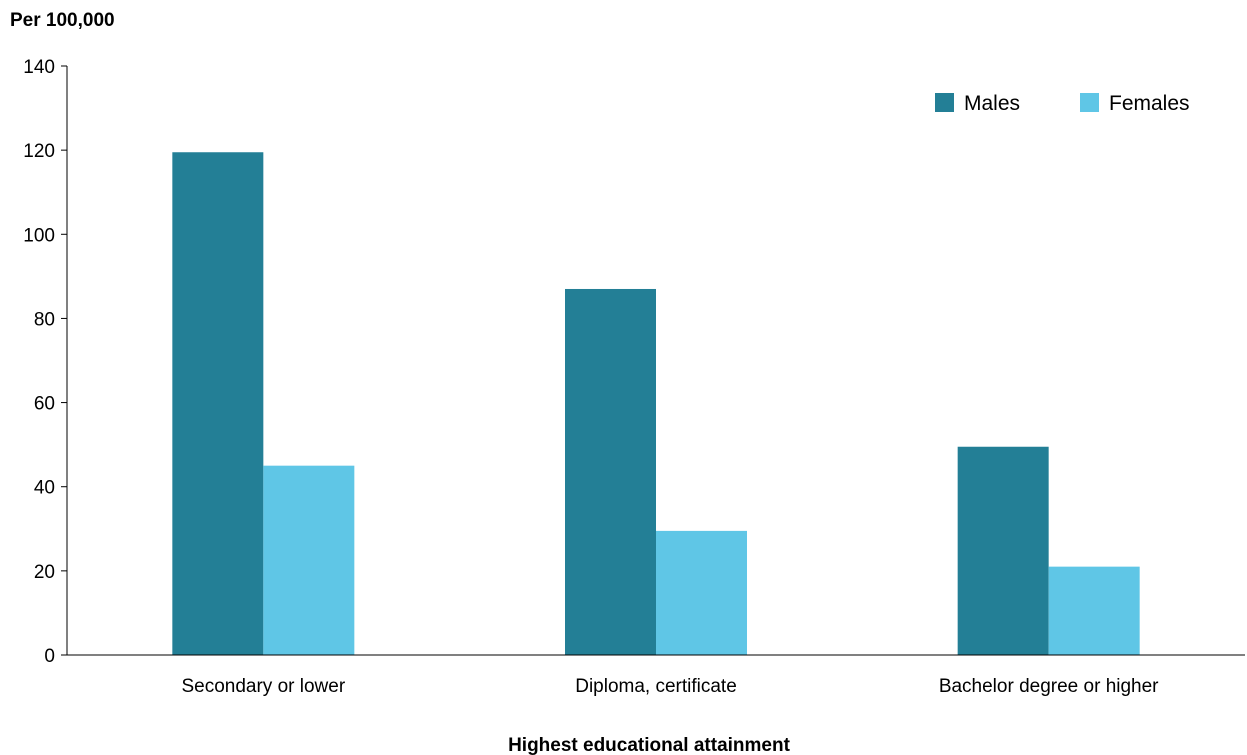  What do you see at coordinates (44, 319) in the screenshot?
I see `y-tick-label: 80` at bounding box center [44, 319].